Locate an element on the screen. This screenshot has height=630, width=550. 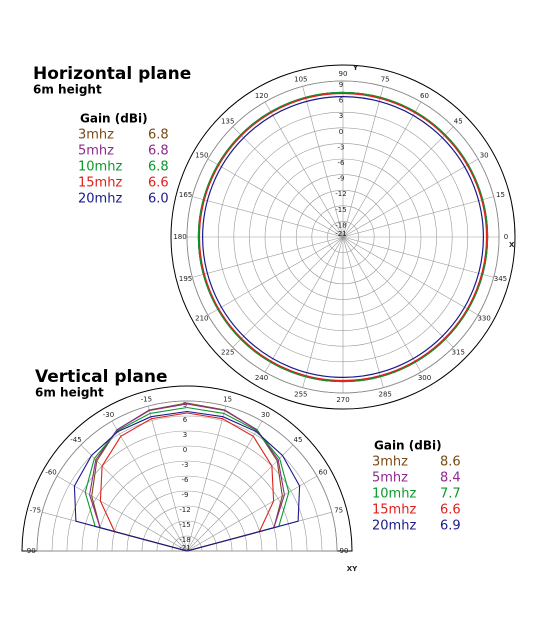
r-tick-label: 6 is located at coordinates (185, 420).